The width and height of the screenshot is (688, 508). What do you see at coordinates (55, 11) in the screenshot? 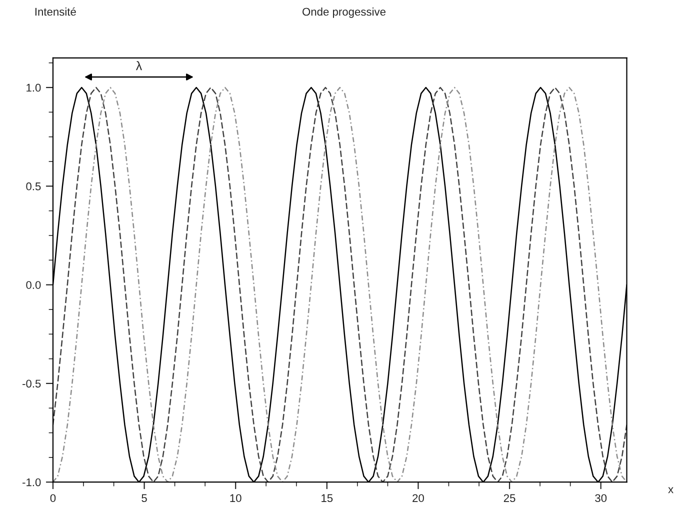
I see `y-axis-title: Intensité` at bounding box center [55, 11].